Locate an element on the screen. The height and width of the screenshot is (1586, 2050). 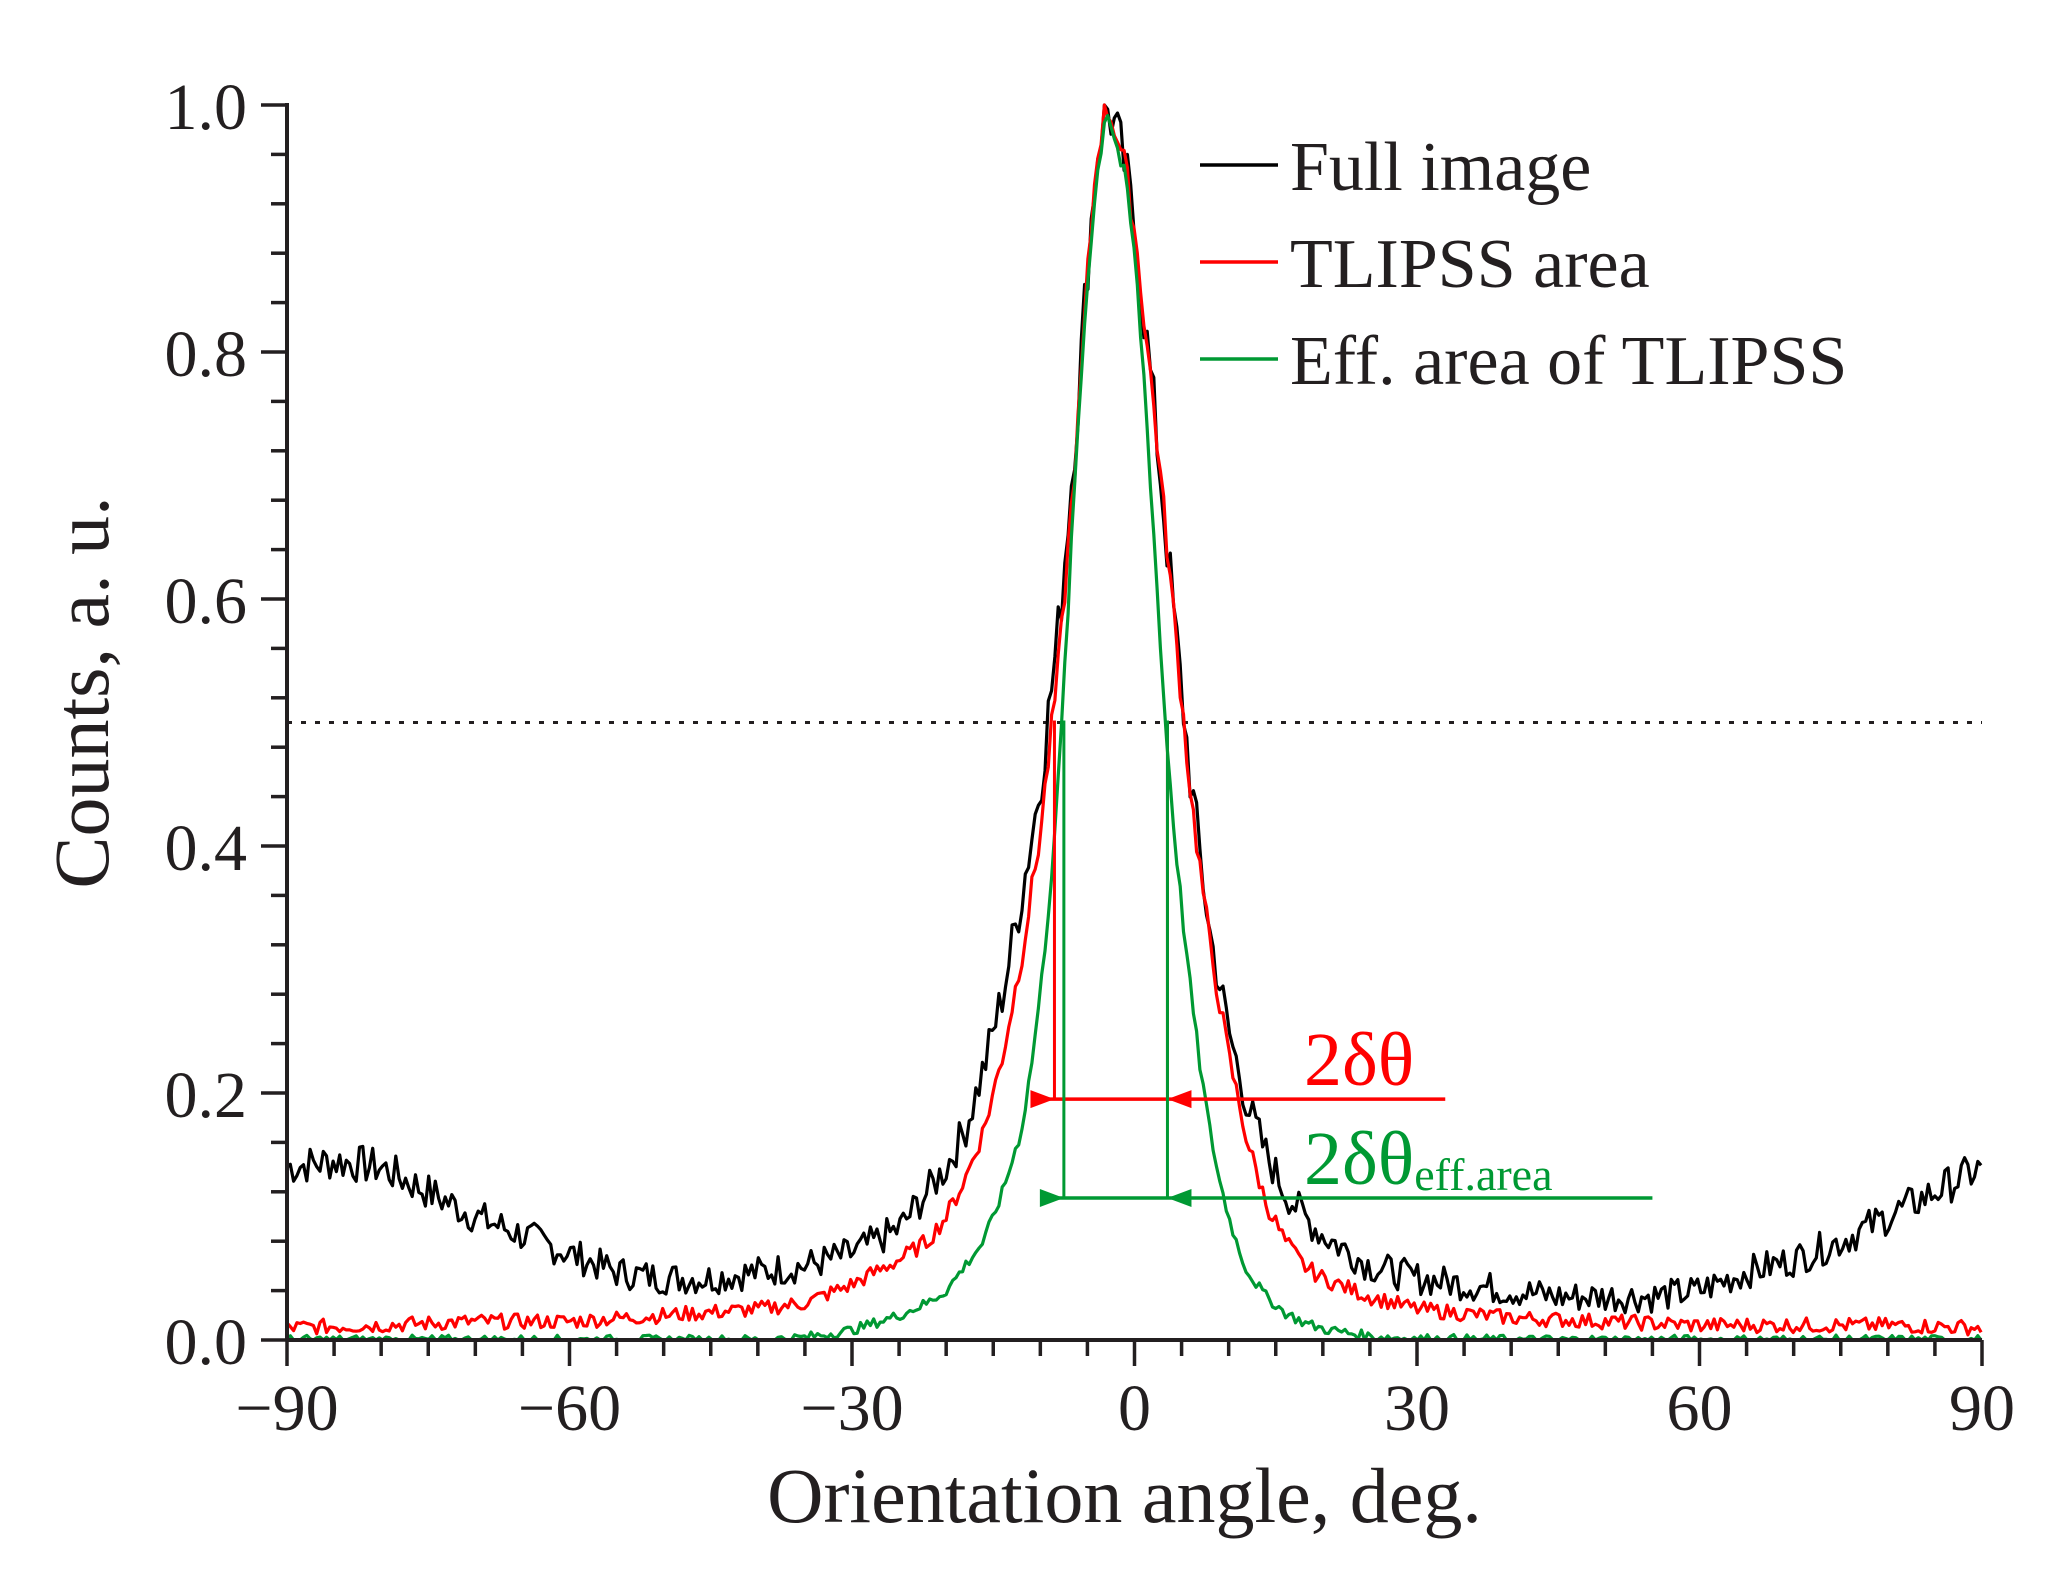
x-tick-label: 0 is located at coordinates (1134, 1408).